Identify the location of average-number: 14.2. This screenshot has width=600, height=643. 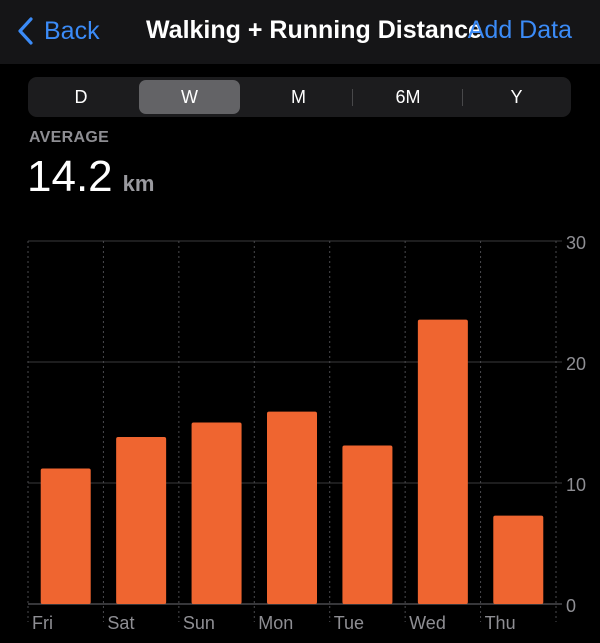
(70, 176).